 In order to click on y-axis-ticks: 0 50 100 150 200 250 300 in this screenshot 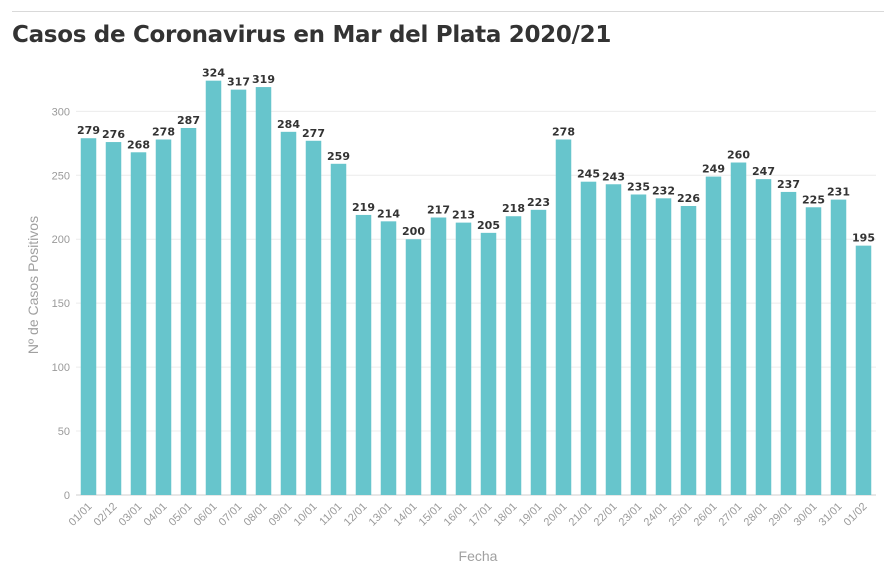, I will do `click(61, 304)`.